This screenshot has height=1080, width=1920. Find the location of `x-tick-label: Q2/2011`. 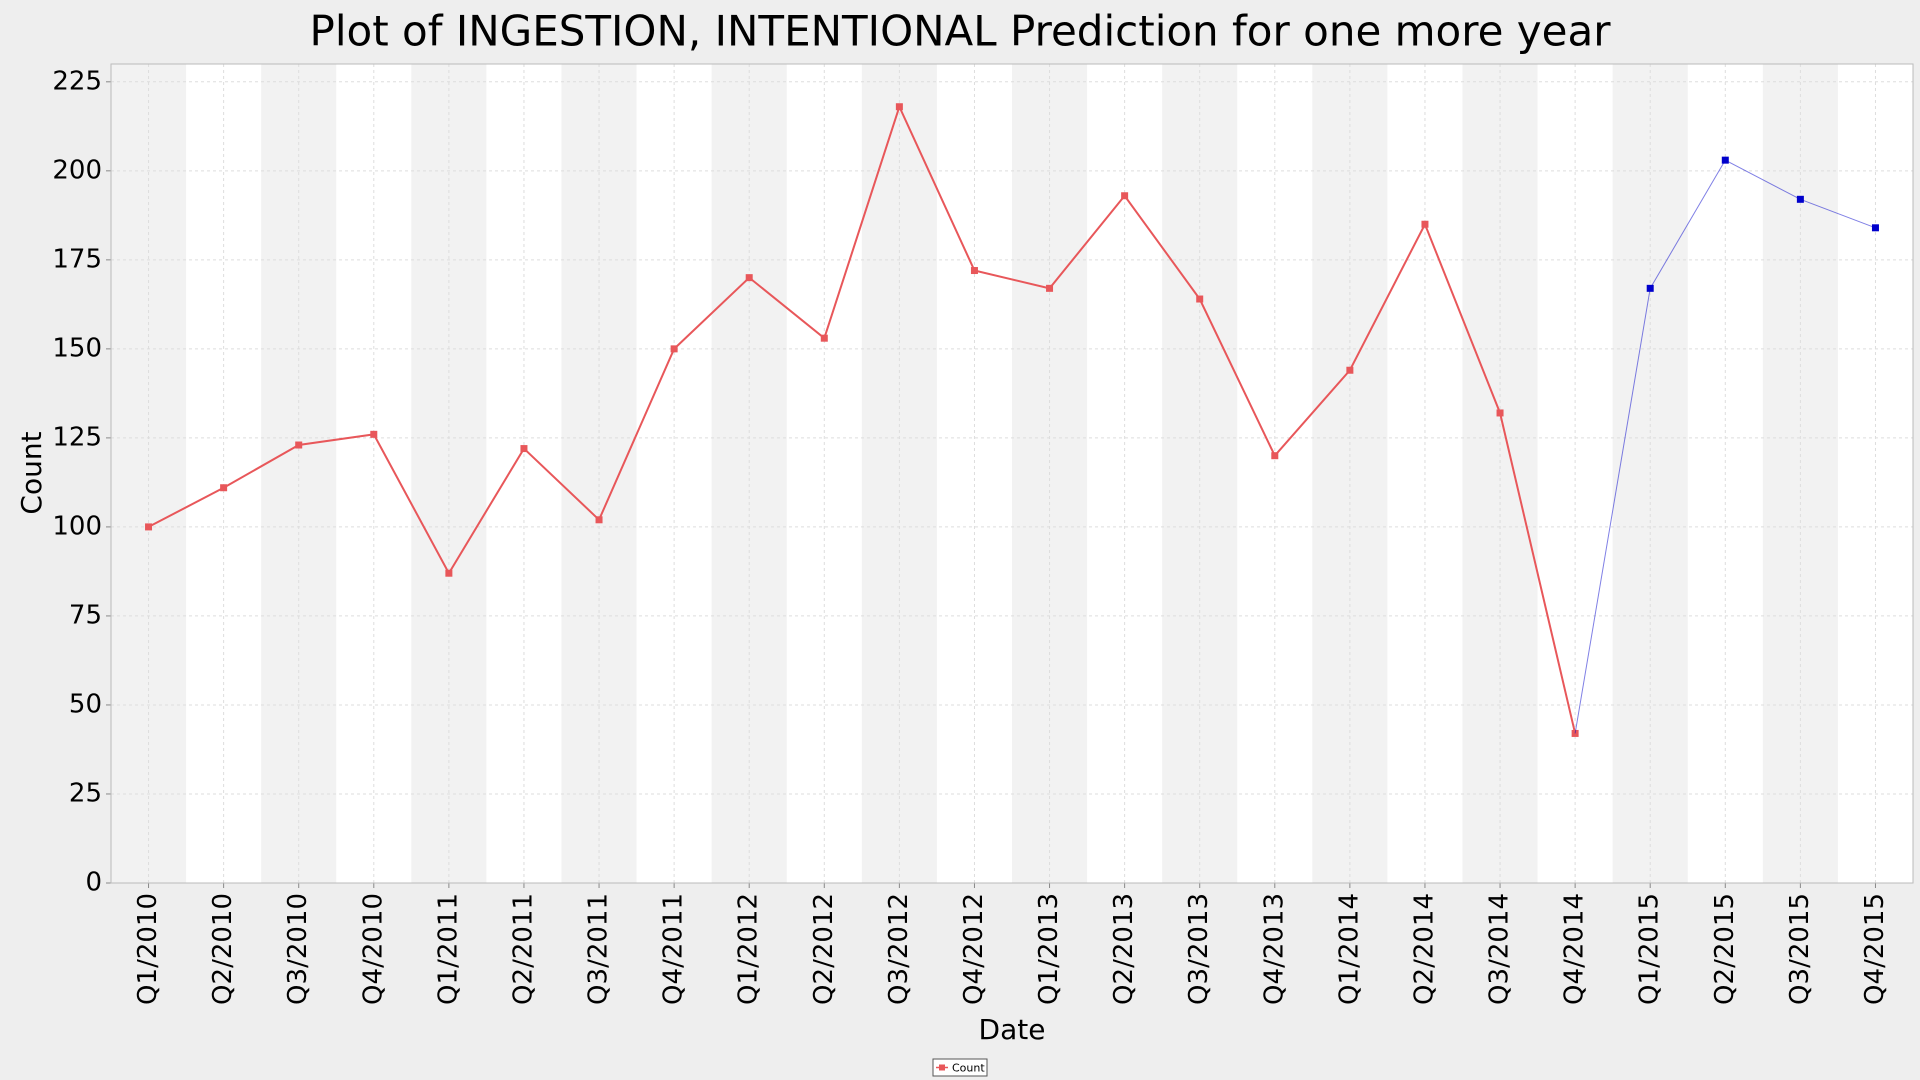

x-tick-label: Q2/2011 is located at coordinates (523, 949).